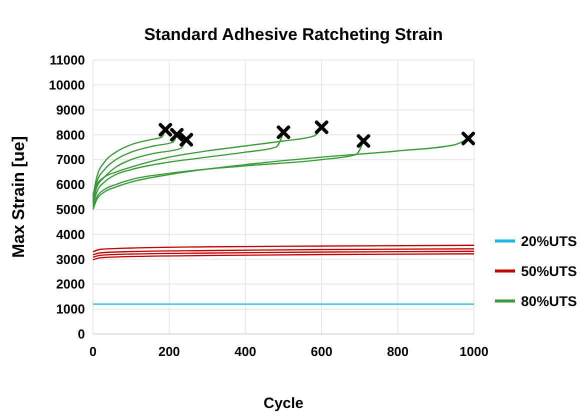 The width and height of the screenshot is (584, 419). What do you see at coordinates (283, 403) in the screenshot?
I see `x-axis-title: Cycle` at bounding box center [283, 403].